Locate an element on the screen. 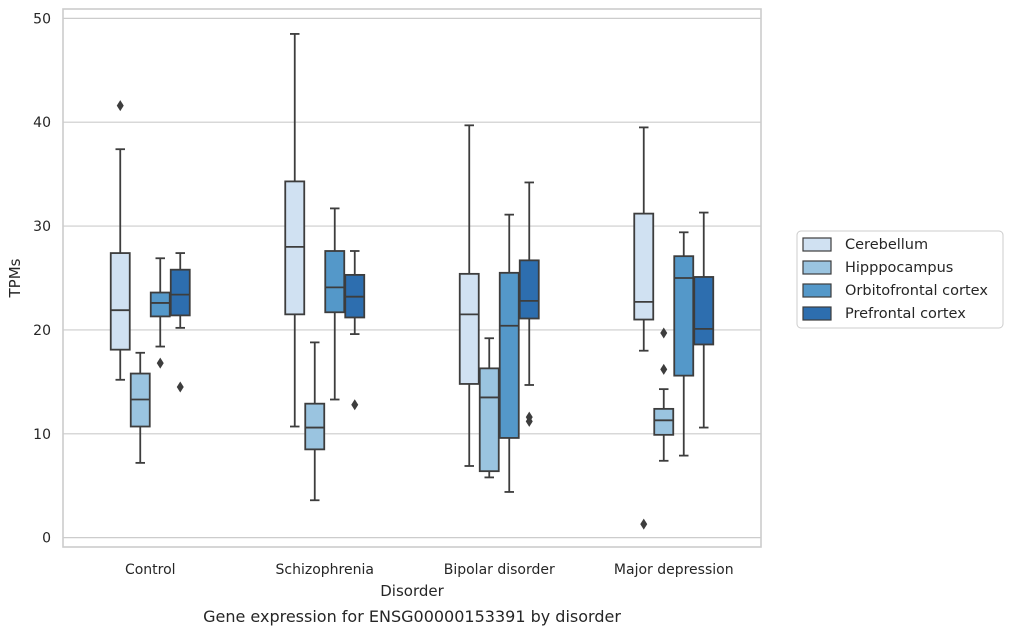 The image size is (1013, 634). y-tick-label: 0 is located at coordinates (46, 539).